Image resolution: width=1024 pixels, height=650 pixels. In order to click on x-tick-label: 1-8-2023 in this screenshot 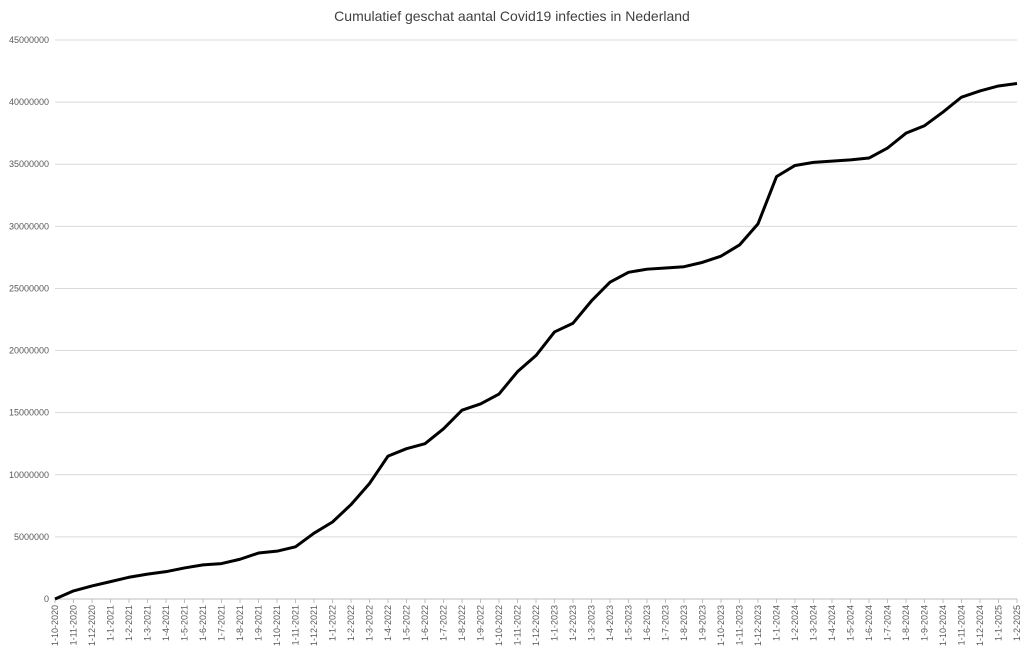, I will do `click(684, 623)`.